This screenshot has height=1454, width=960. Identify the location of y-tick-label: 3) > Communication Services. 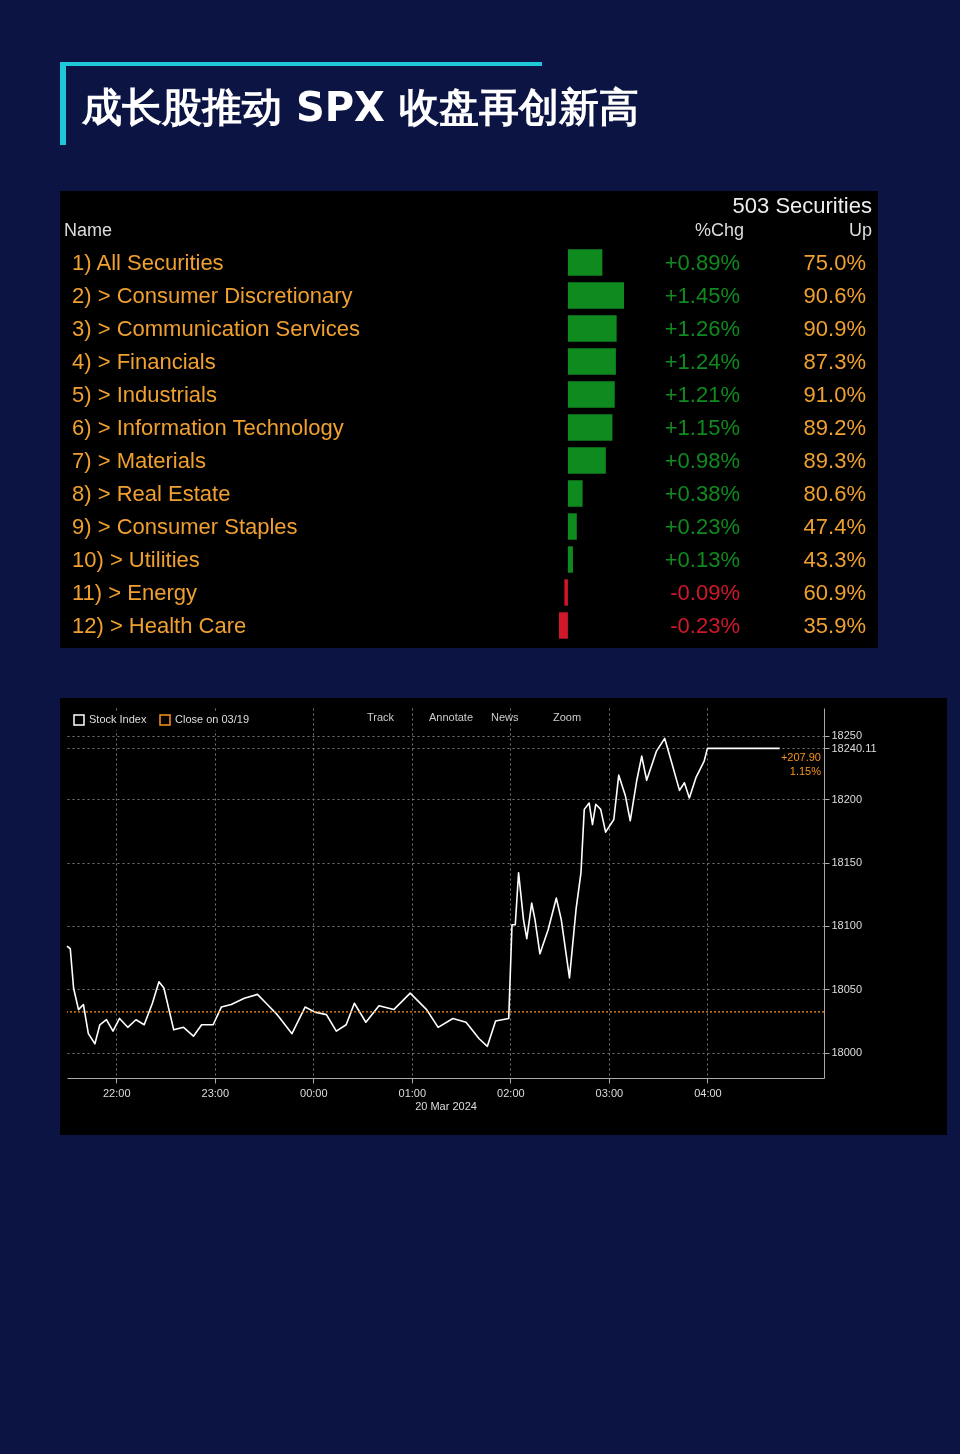
(216, 328).